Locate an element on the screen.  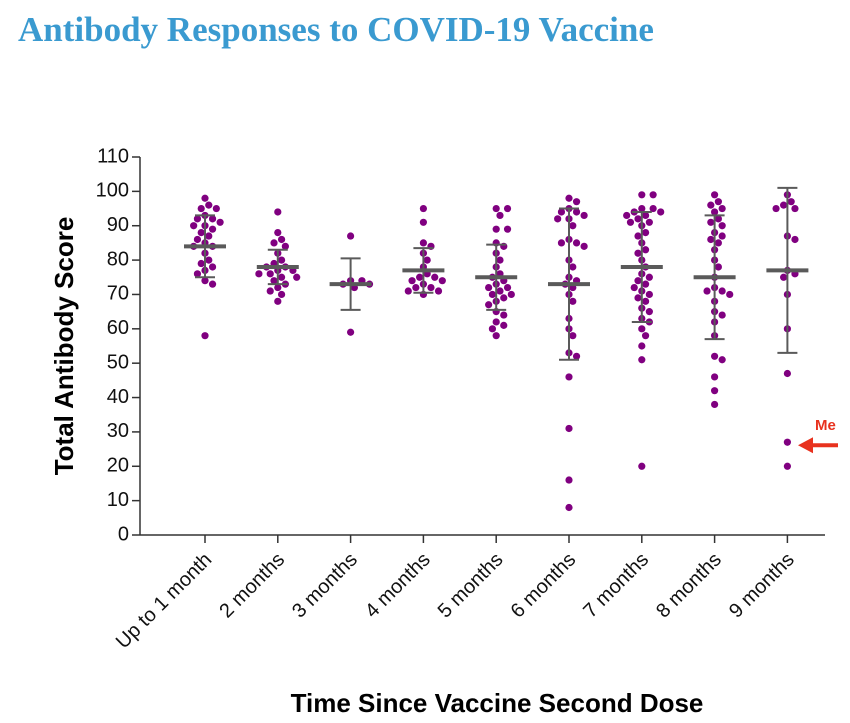
y-axis-label: Total Antibody Score is located at coordinates (64, 346).